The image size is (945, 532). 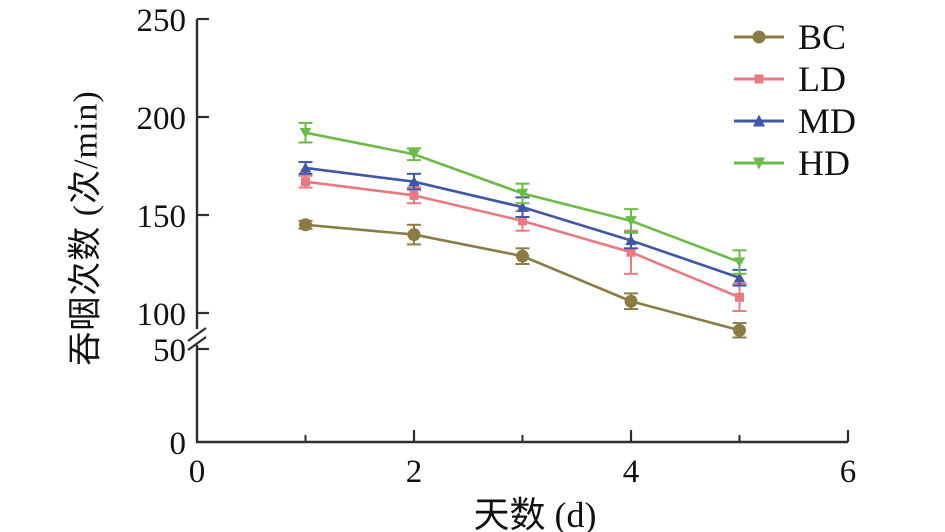 I want to click on legend-swatch-bc, so click(x=759, y=36).